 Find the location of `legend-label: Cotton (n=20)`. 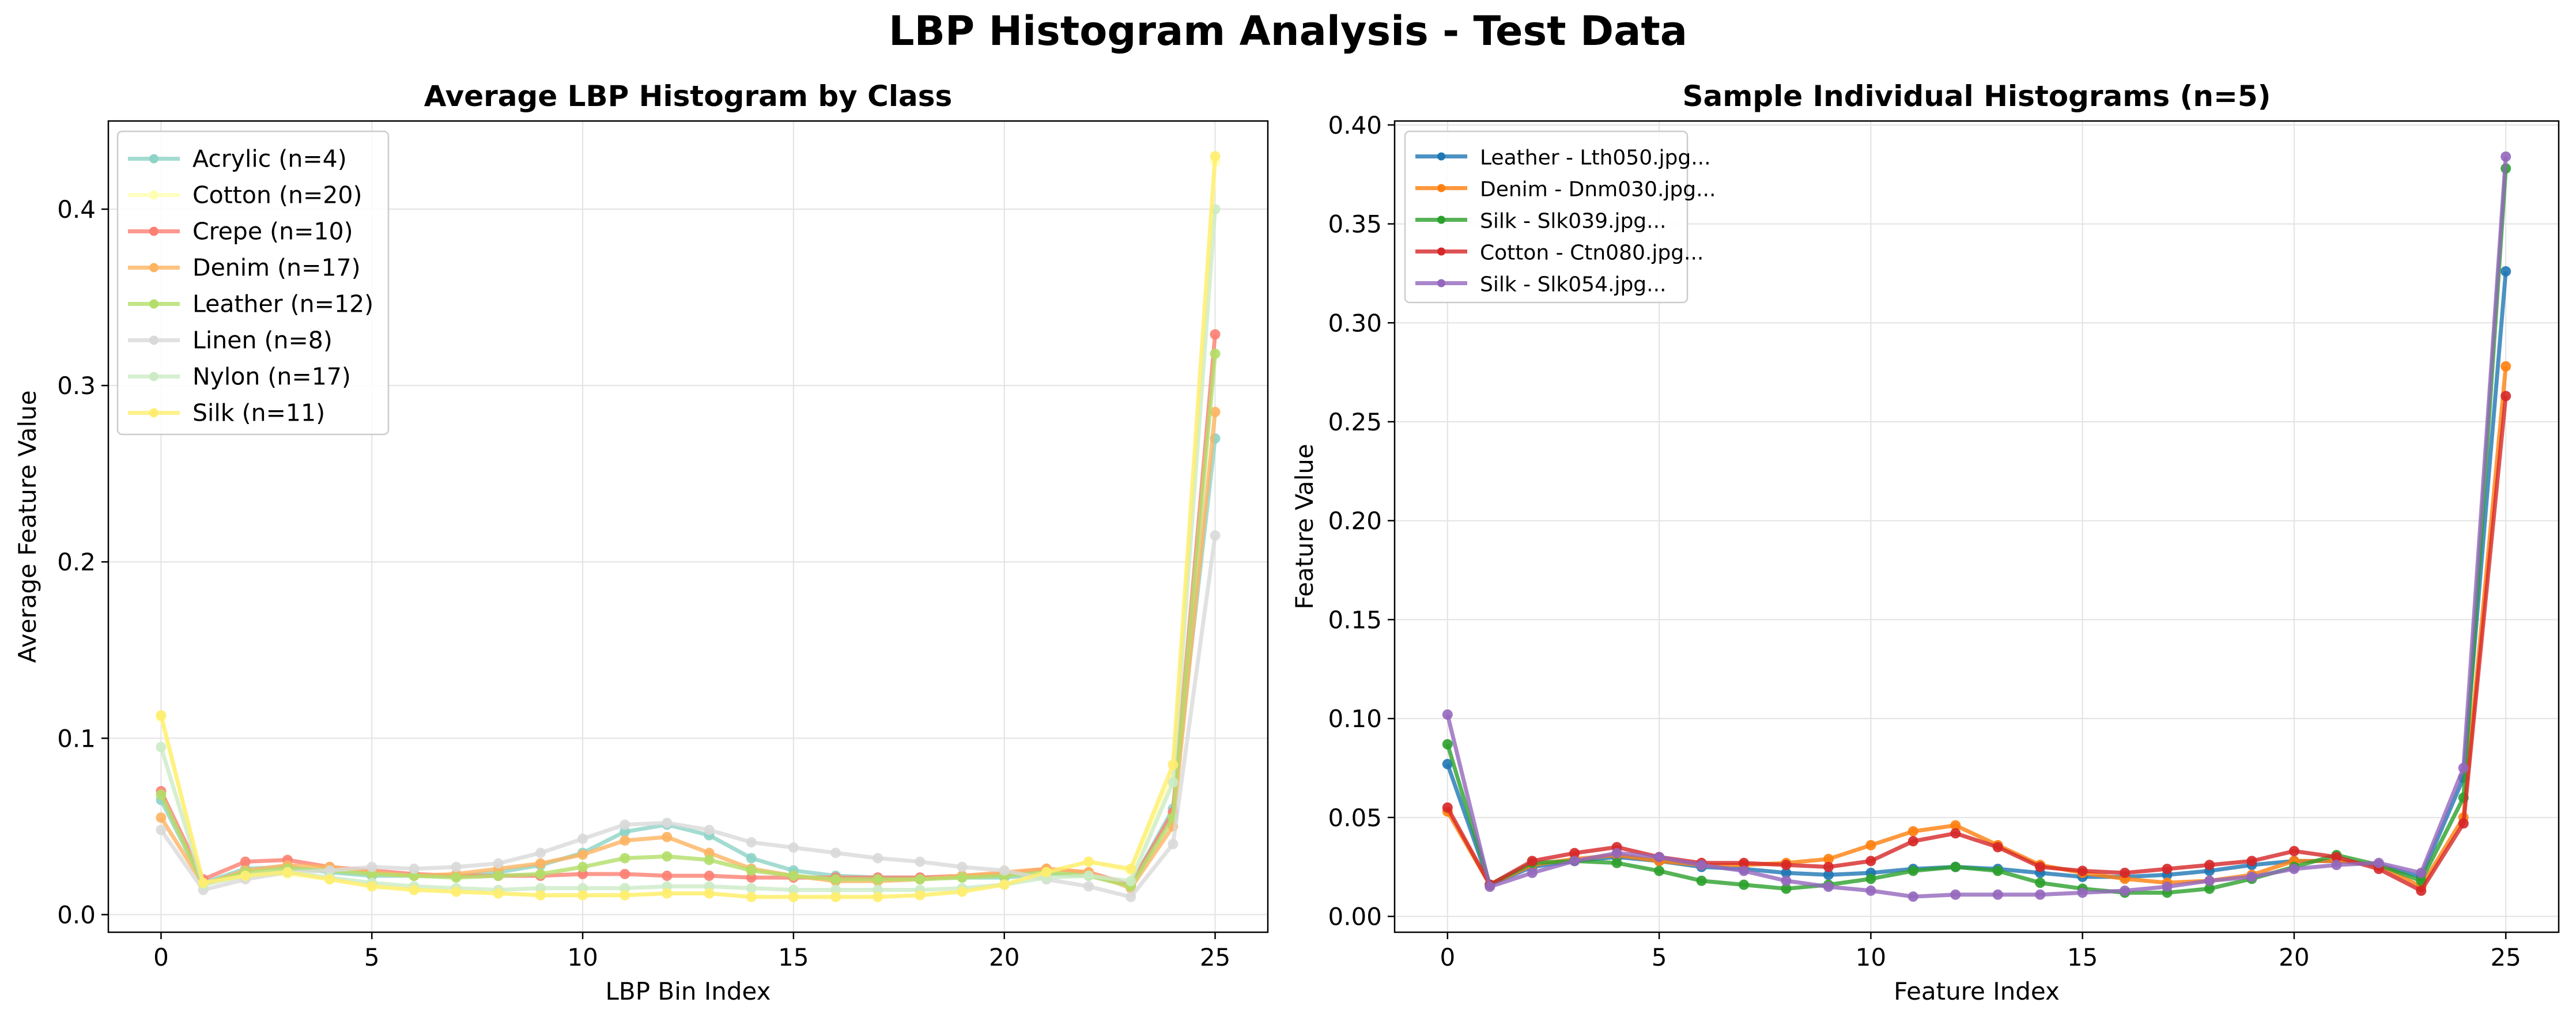

legend-label: Cotton (n=20) is located at coordinates (277, 195).